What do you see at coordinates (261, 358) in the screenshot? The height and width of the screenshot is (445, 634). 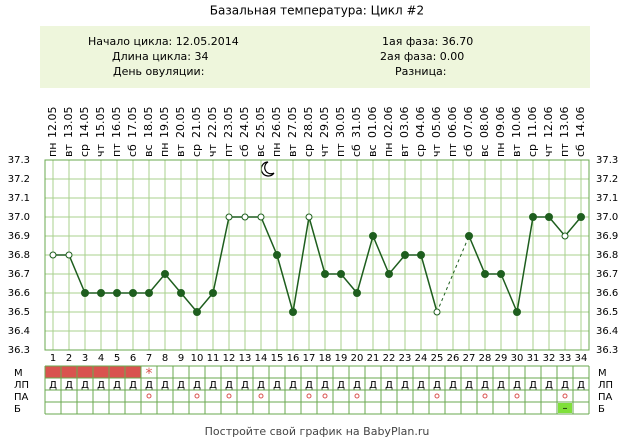 I see `day-number: 14` at bounding box center [261, 358].